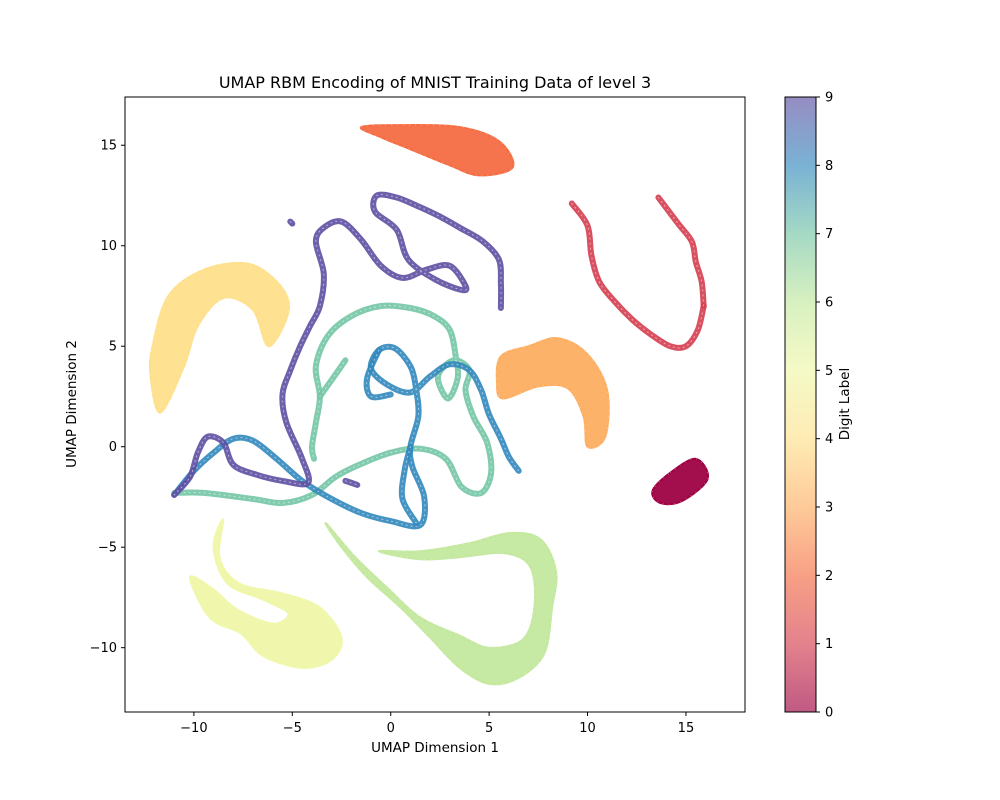  I want to click on colorbar-frame, so click(800, 404).